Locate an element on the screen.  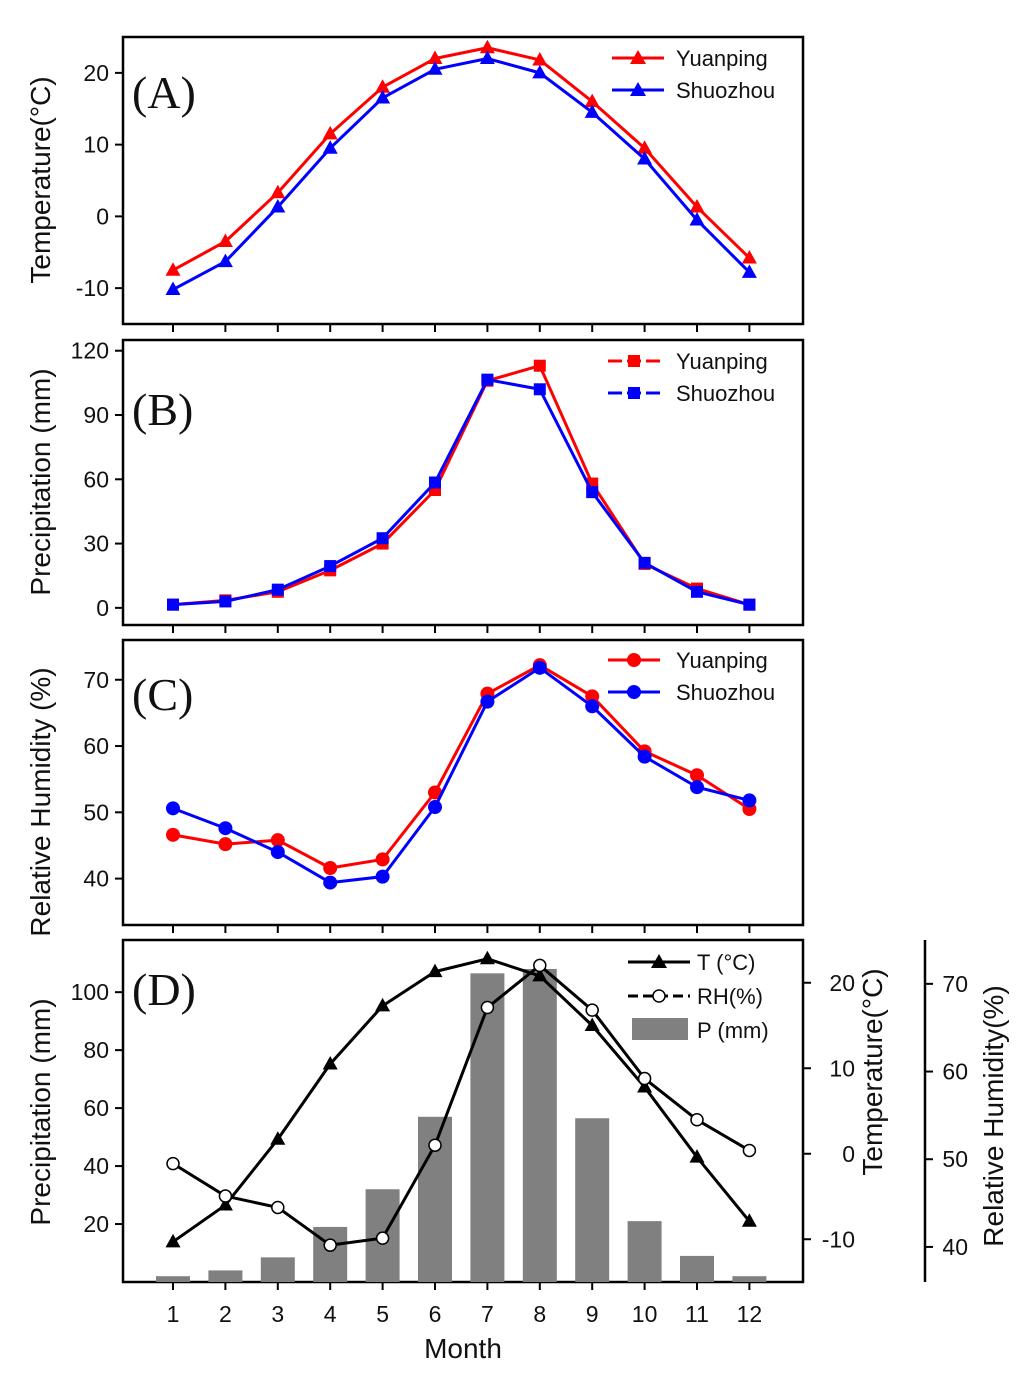
panel-d-y-left-tick-label-4: 100 is located at coordinates (90, 992).